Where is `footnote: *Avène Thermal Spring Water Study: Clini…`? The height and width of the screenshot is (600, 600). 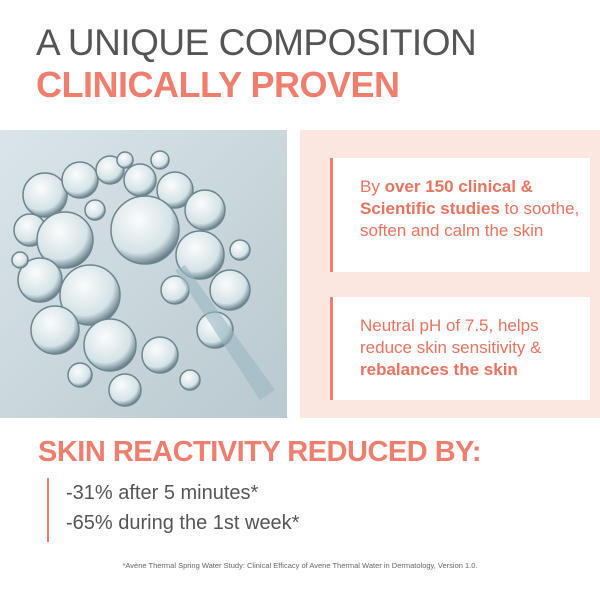
footnote: *Avène Thermal Spring Water Study: Clini… is located at coordinates (300, 565).